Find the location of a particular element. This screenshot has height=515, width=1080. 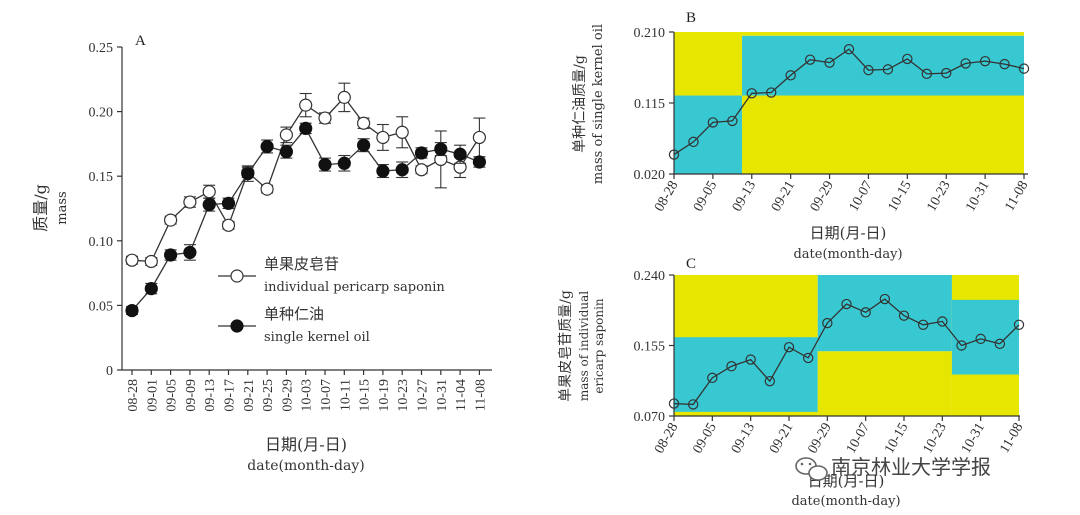

y-tick-label: 0.10 is located at coordinates (101, 242).